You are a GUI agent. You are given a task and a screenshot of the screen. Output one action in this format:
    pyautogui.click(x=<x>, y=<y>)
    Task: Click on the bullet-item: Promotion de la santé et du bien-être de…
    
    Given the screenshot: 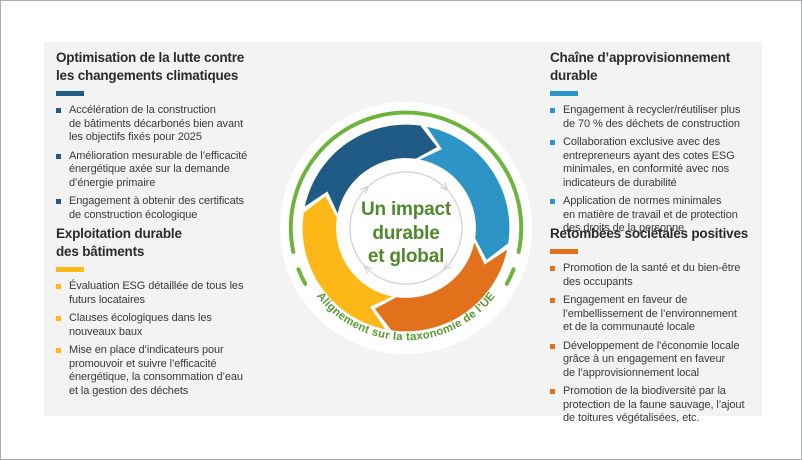 What is the action you would take?
    pyautogui.click(x=657, y=275)
    